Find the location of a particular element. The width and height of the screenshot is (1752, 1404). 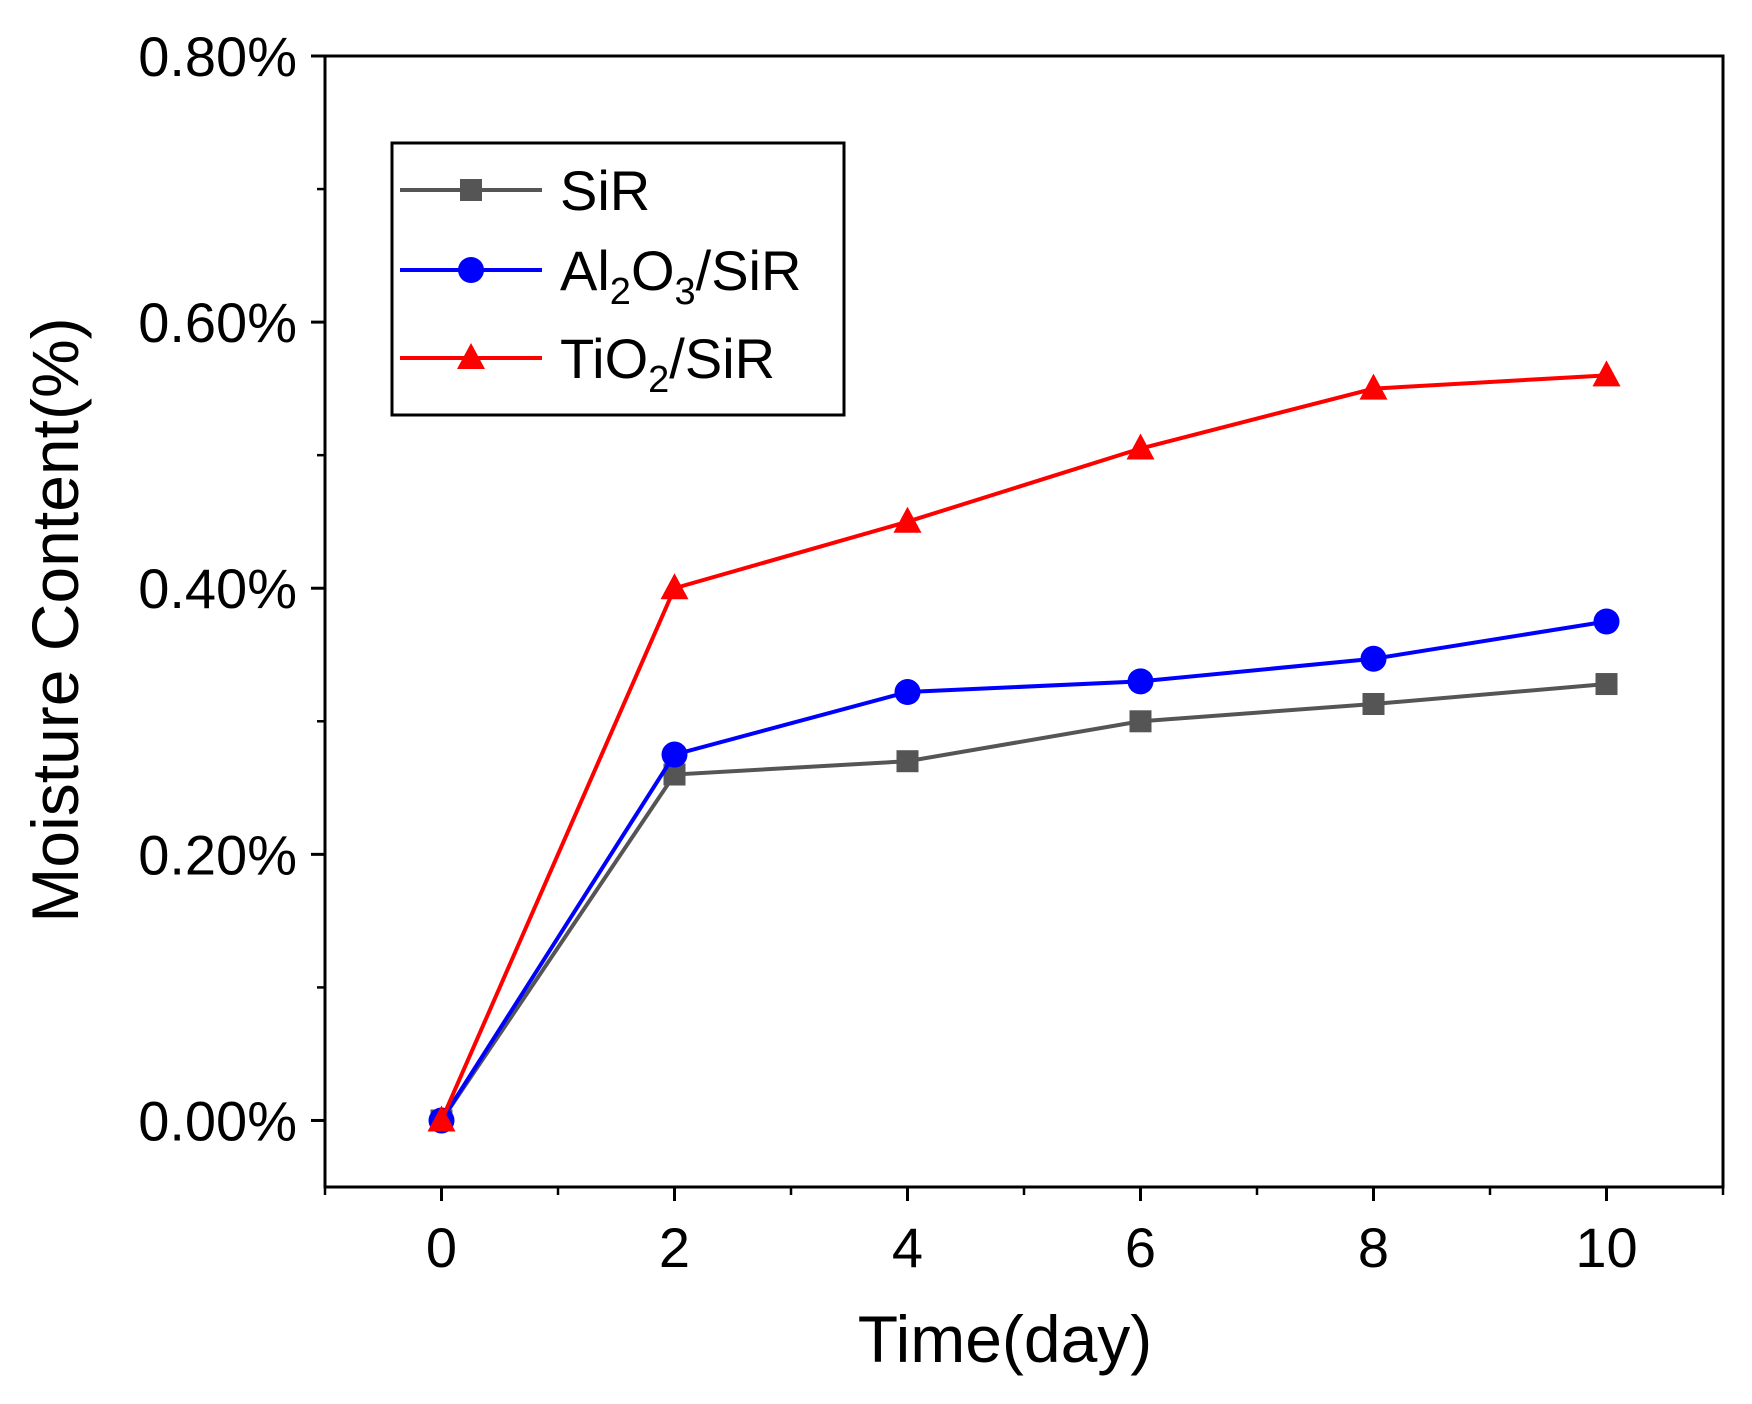

x-tick-label: 8 is located at coordinates (1373, 1247).